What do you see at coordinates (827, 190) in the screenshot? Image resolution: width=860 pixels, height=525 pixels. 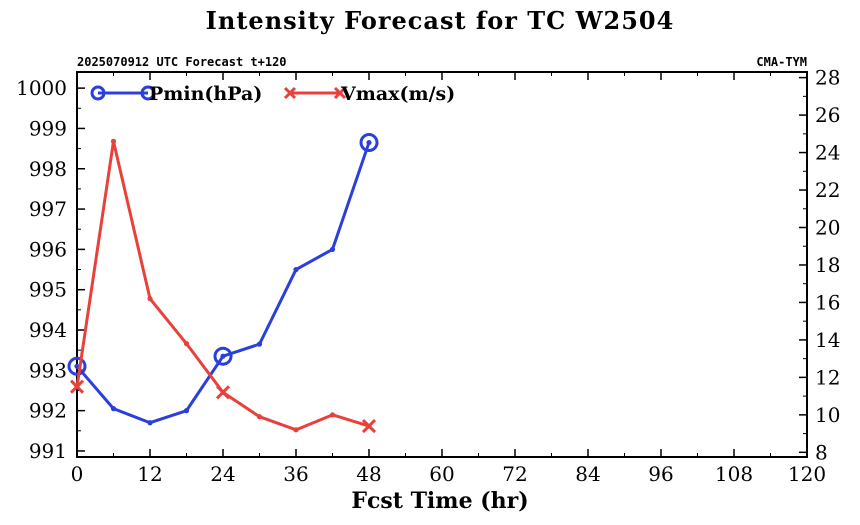 I see `y-right-tick-label: 22` at bounding box center [827, 190].